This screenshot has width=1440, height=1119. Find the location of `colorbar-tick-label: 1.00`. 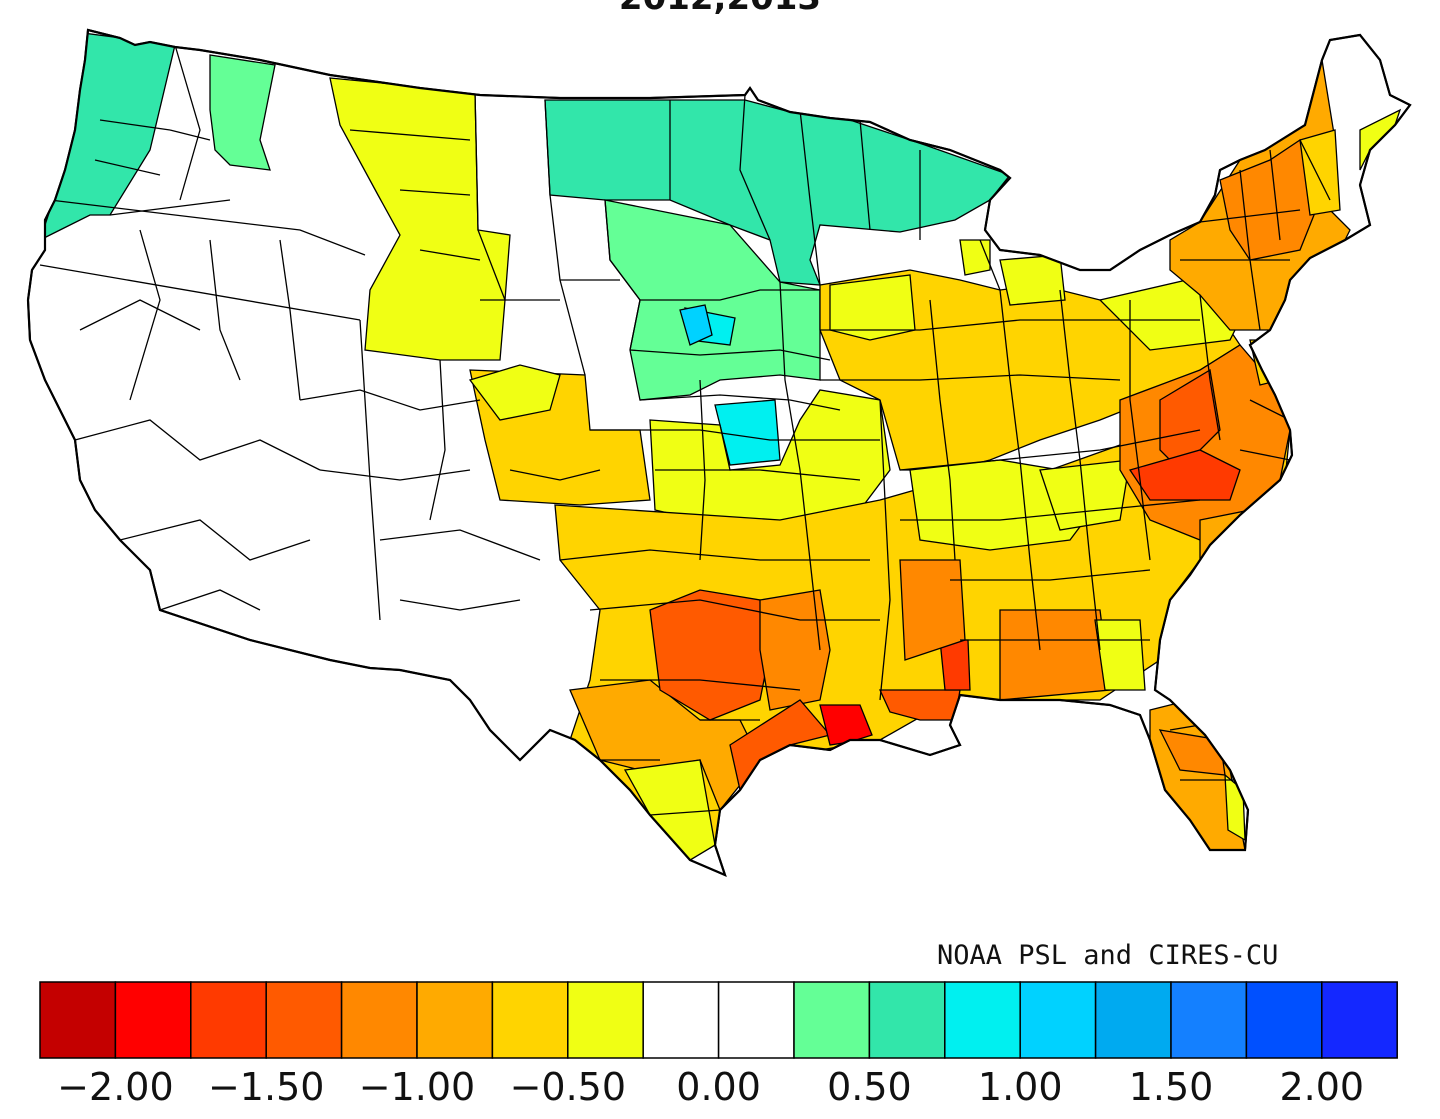

colorbar-tick-label: 1.00 is located at coordinates (1020, 1087).